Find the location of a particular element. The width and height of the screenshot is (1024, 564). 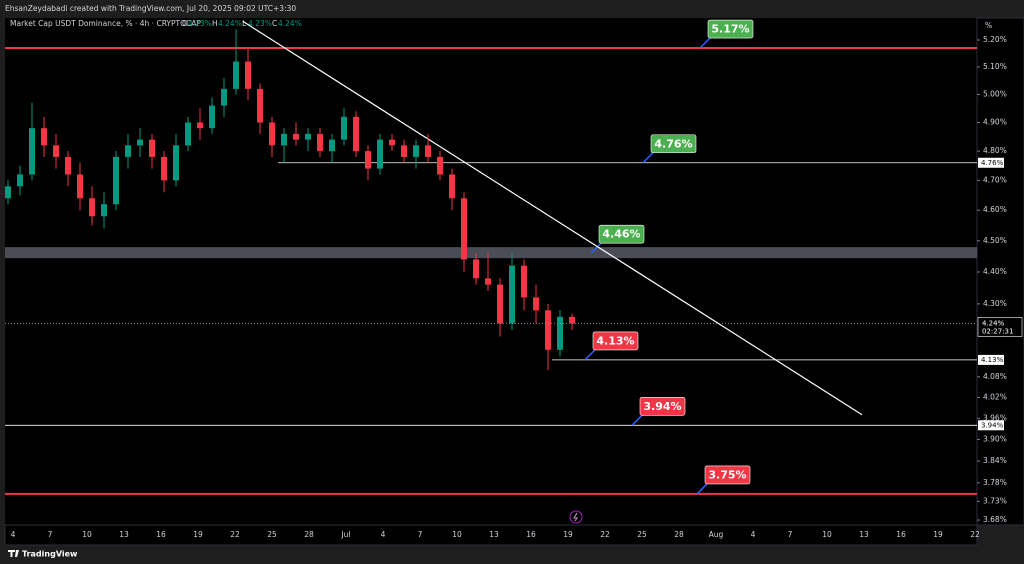

event-icon is located at coordinates (576, 517).